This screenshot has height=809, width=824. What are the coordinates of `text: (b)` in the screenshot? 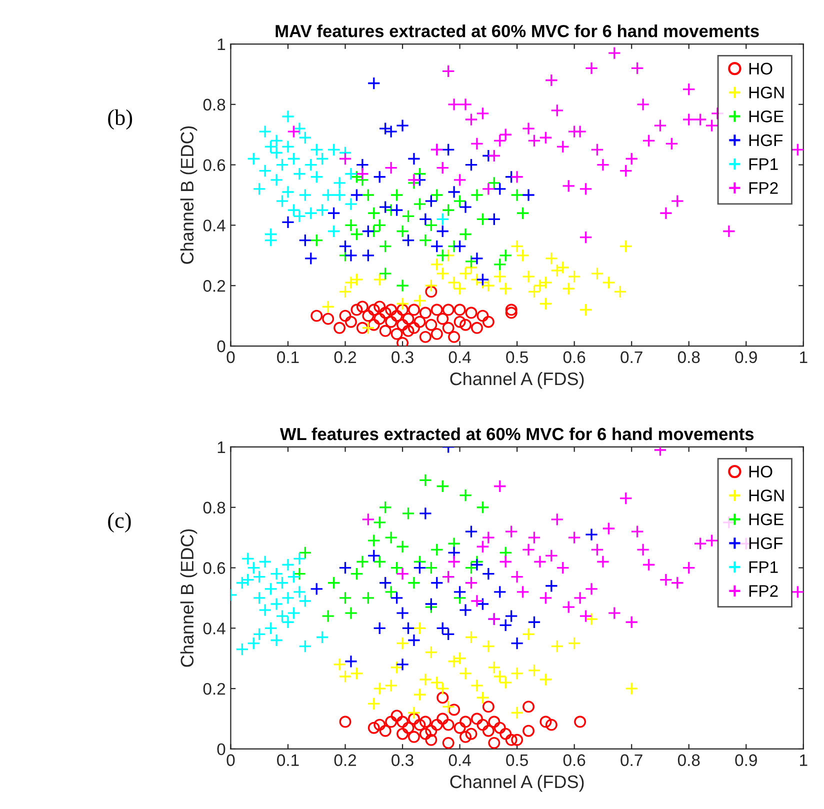 It's located at (120, 119).